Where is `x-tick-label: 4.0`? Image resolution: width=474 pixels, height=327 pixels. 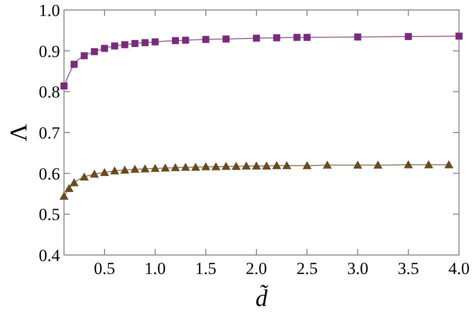
x-tick-label: 4.0 is located at coordinates (459, 268).